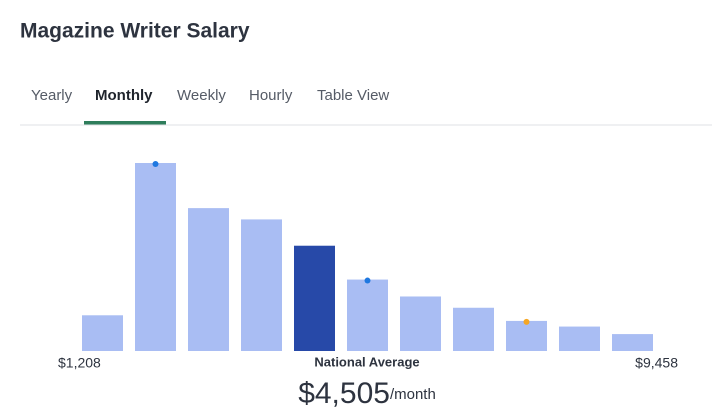  Describe the element at coordinates (125, 123) in the screenshot. I see `active-tab-indicator` at that location.